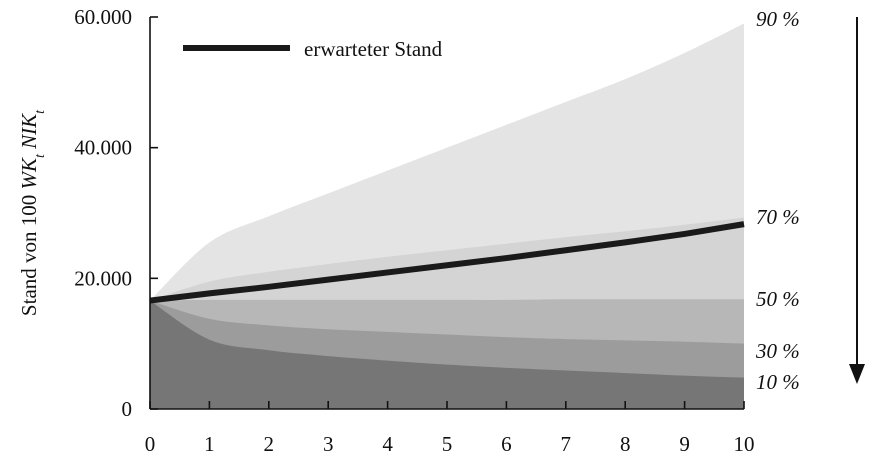 Image resolution: width=872 pixels, height=461 pixels. Describe the element at coordinates (40, 111) in the screenshot. I see `y-axis-label-part-5: t` at that location.